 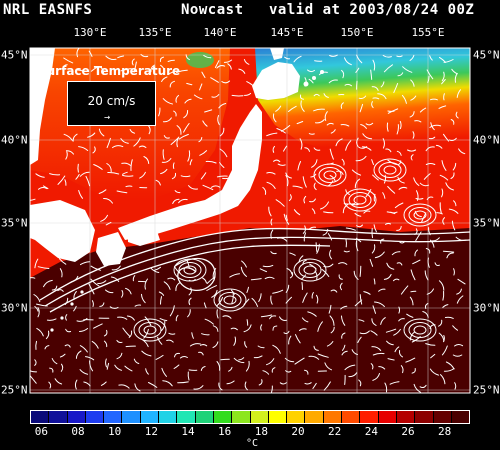 I want to click on lat-label-right: 45°N, so click(x=486, y=55).